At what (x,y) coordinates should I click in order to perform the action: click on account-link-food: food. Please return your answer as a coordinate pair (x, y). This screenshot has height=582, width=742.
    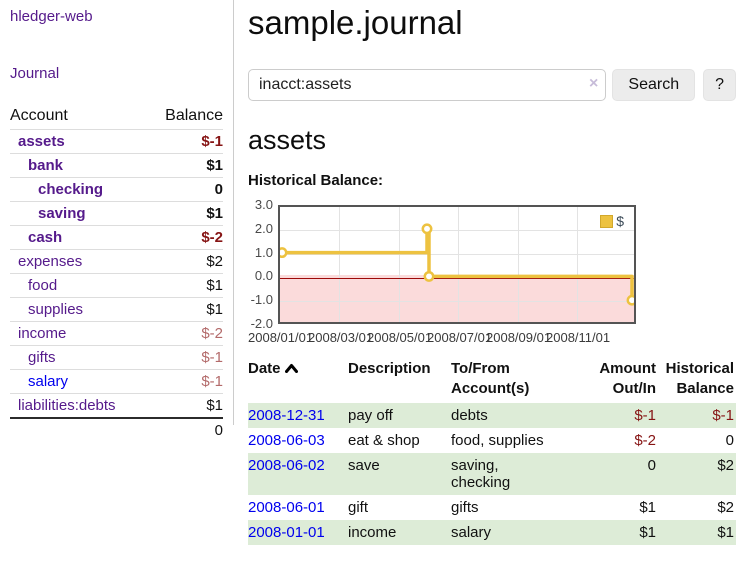
    Looking at the image, I should click on (43, 285).